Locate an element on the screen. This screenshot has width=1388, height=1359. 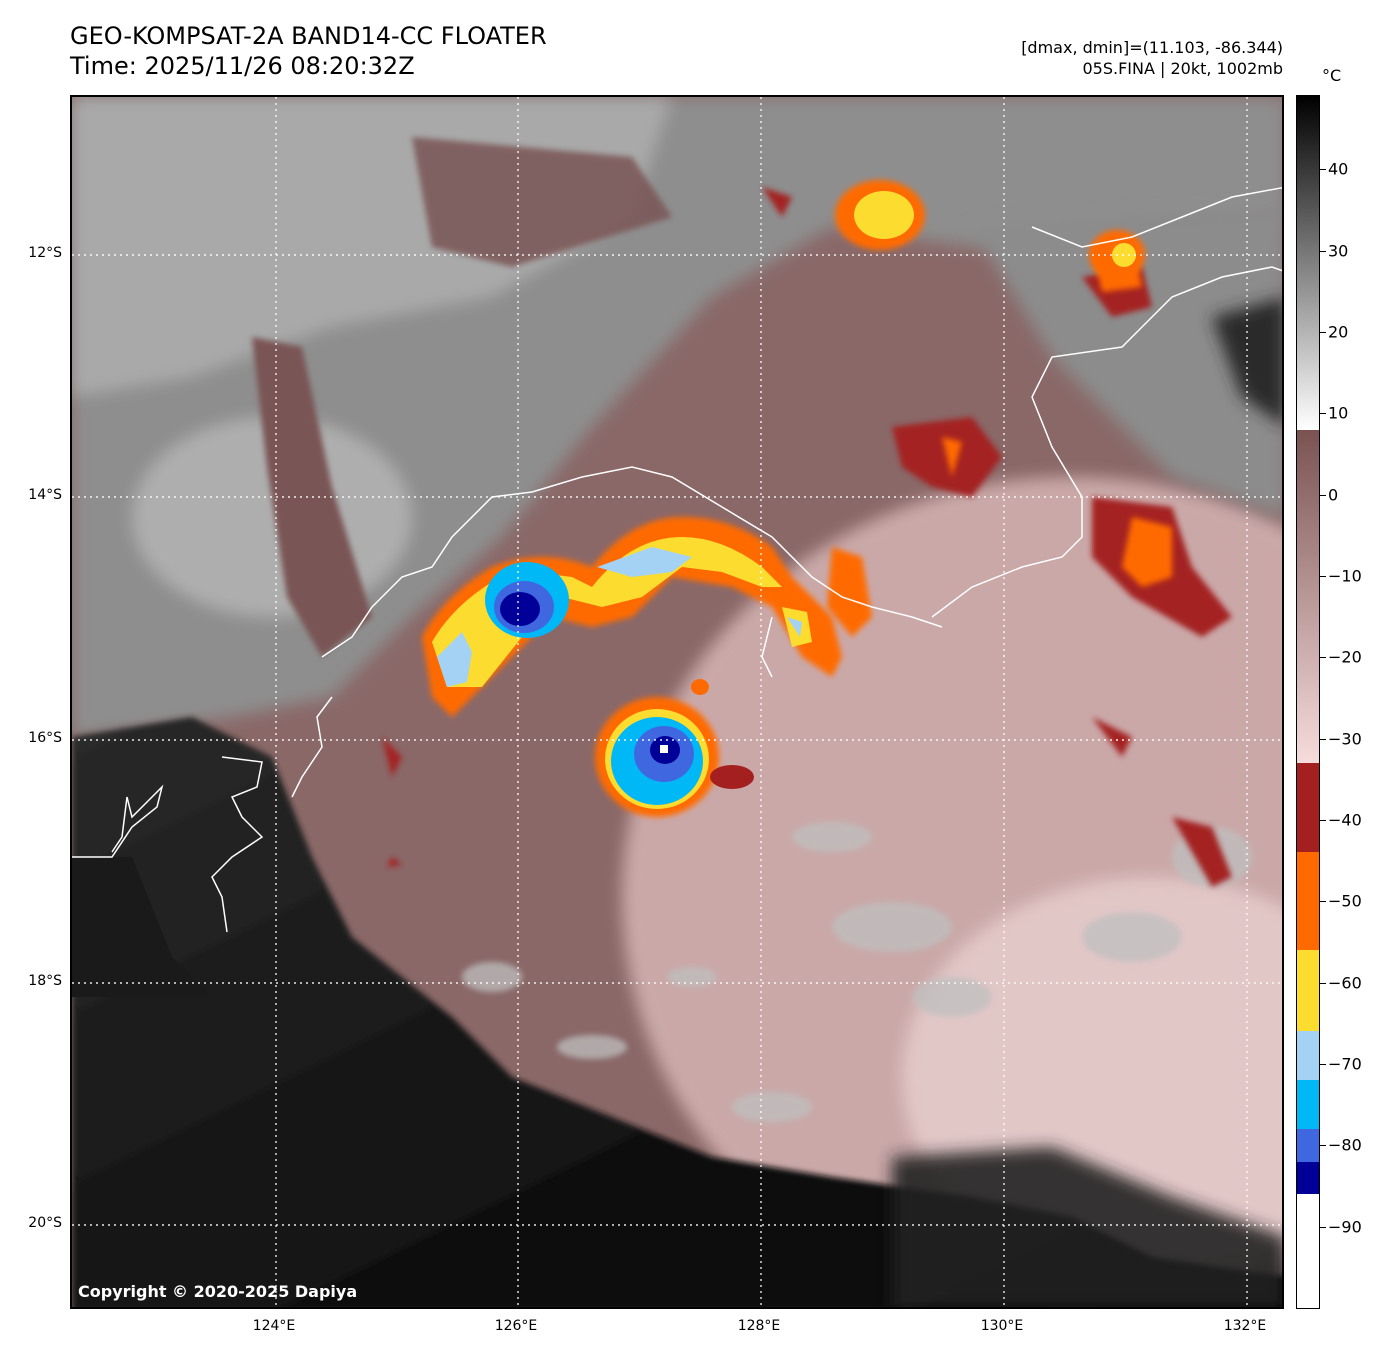
colorbar-tick-label: 40 is located at coordinates (1338, 169).